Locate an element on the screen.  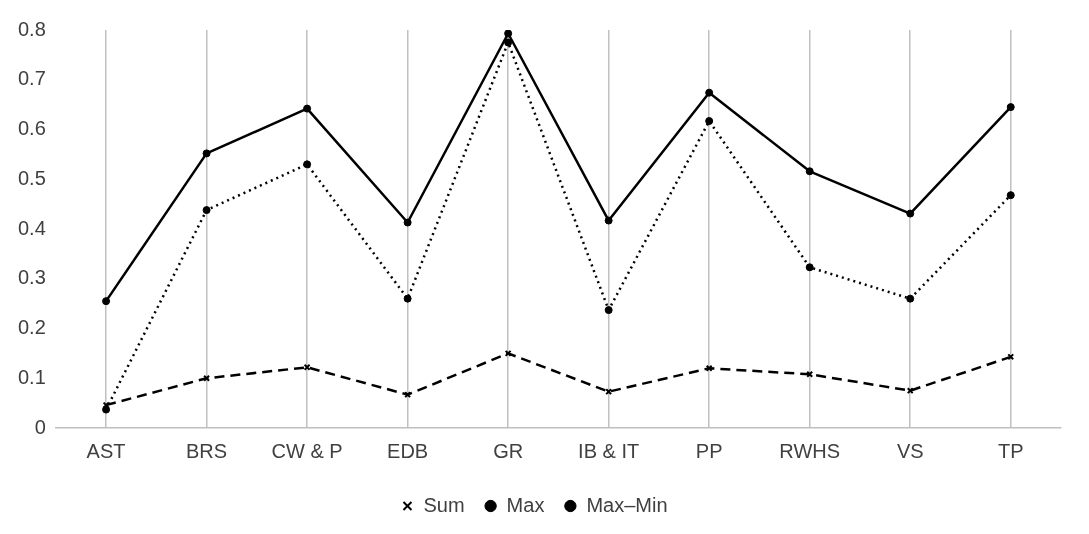
x-tick-label: EDB is located at coordinates (408, 450).